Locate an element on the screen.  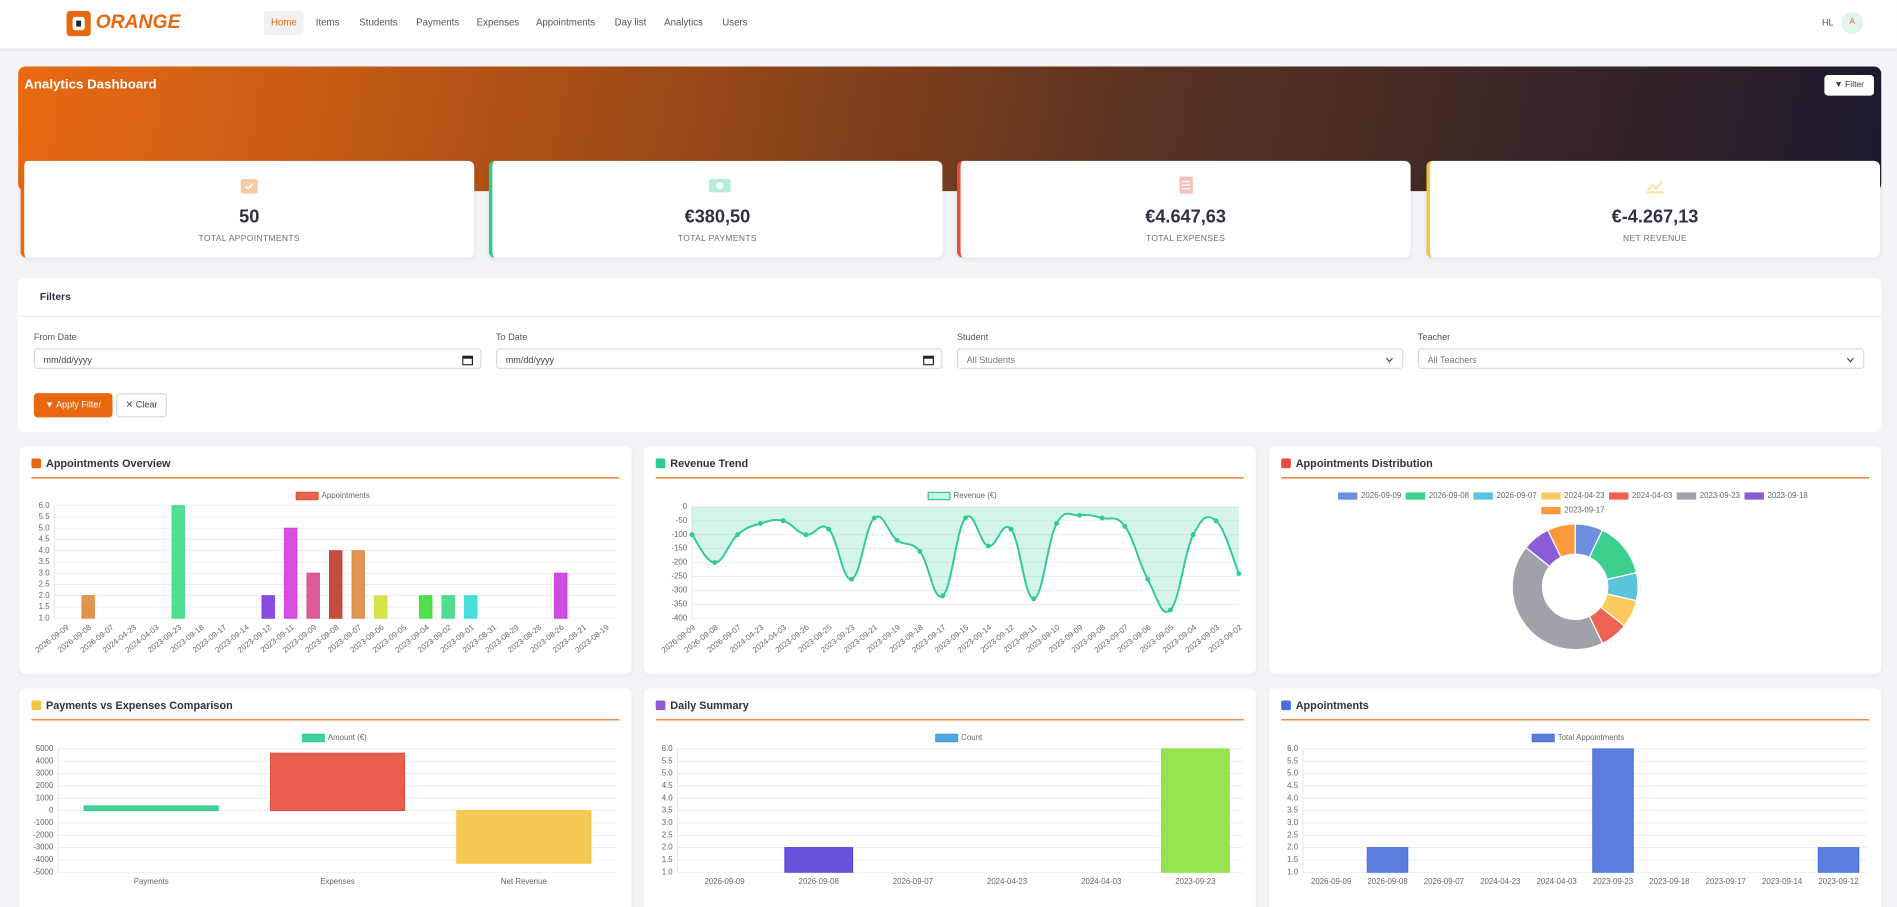
y-tick-label: -150 is located at coordinates (679, 548).